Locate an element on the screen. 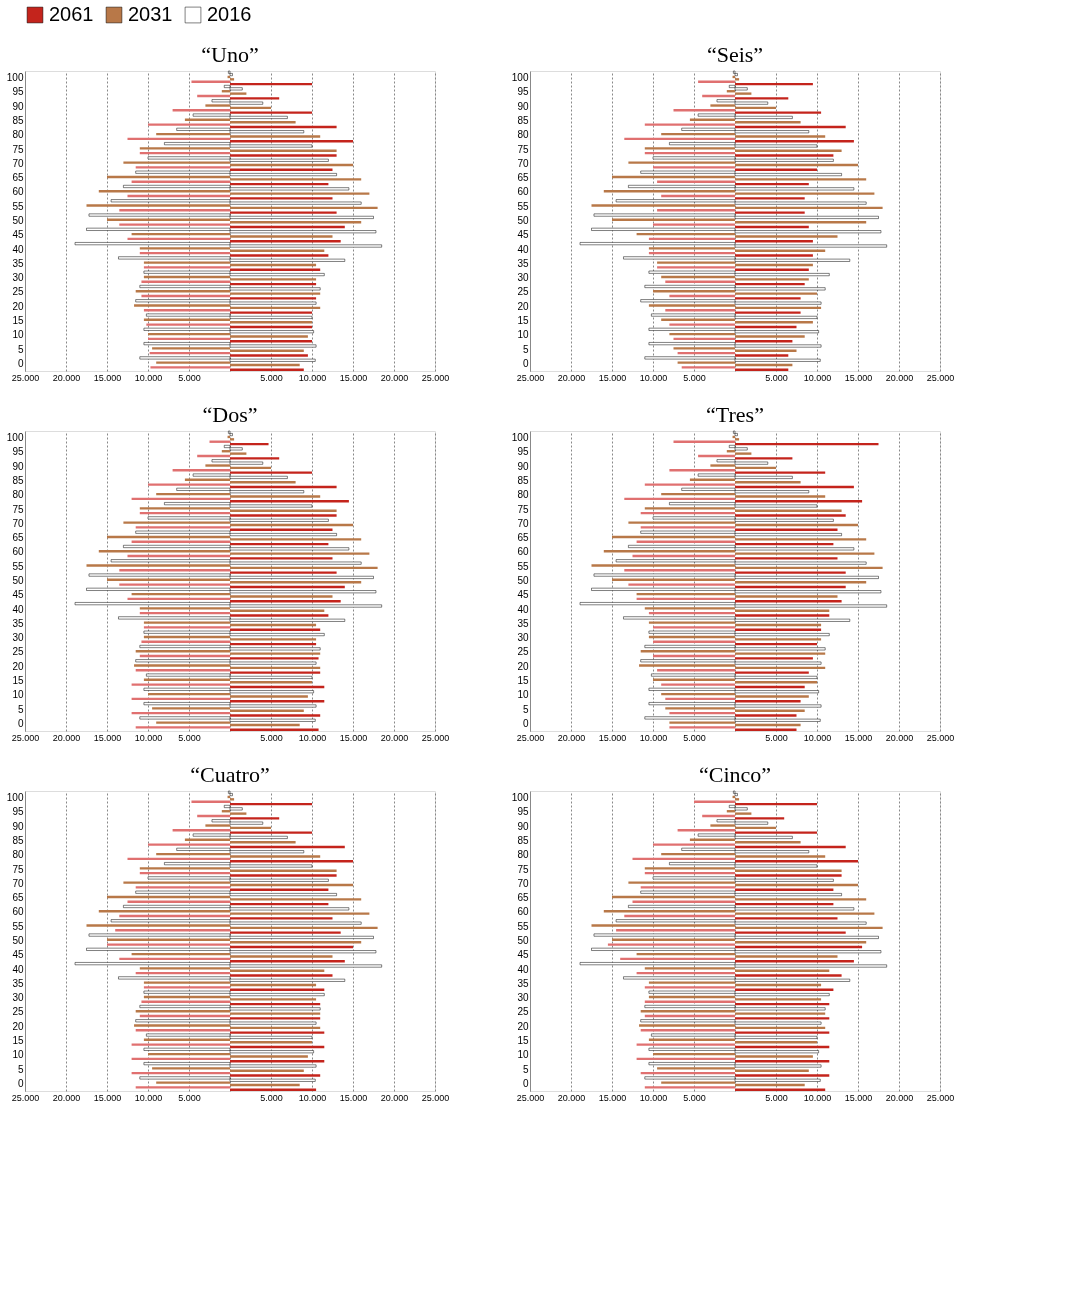  y-tick-label: 90 is located at coordinates (18, 106).